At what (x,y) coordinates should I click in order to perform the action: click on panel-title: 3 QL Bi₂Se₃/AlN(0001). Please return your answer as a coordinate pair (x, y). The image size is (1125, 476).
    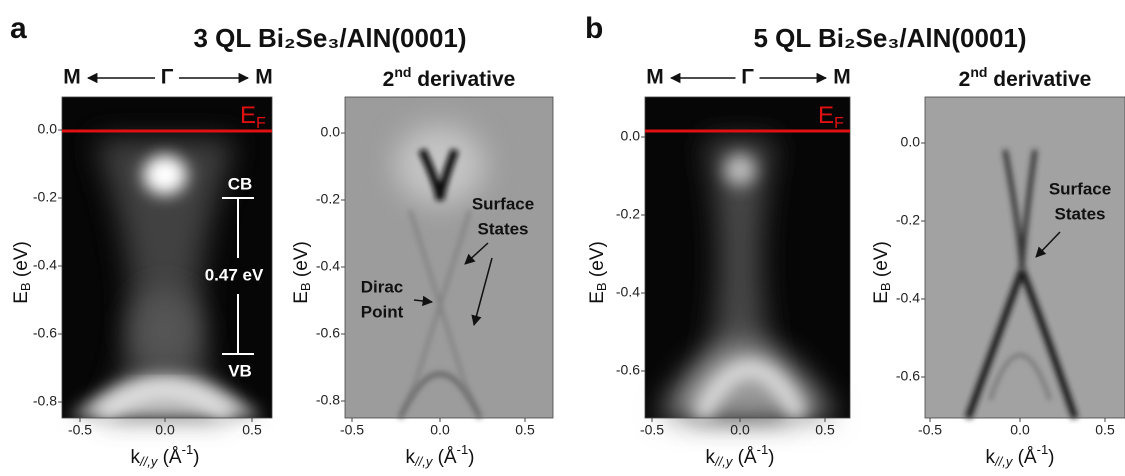
    Looking at the image, I should click on (329, 38).